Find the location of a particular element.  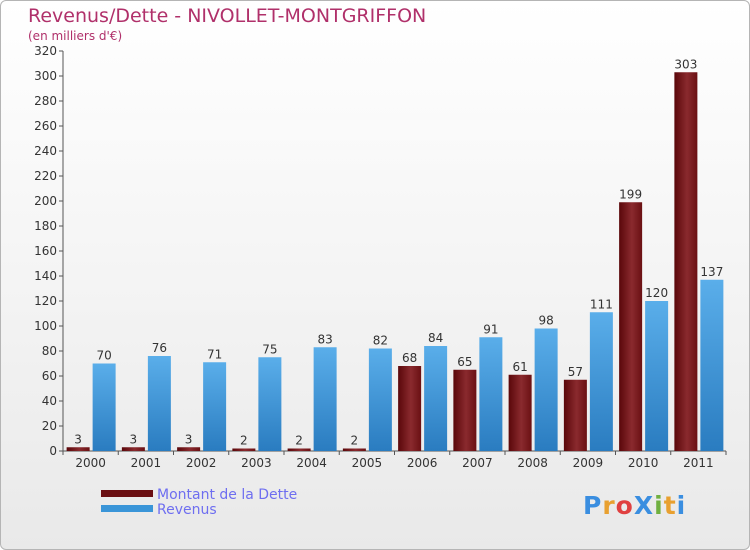

logo-letter: o is located at coordinates (624, 505).